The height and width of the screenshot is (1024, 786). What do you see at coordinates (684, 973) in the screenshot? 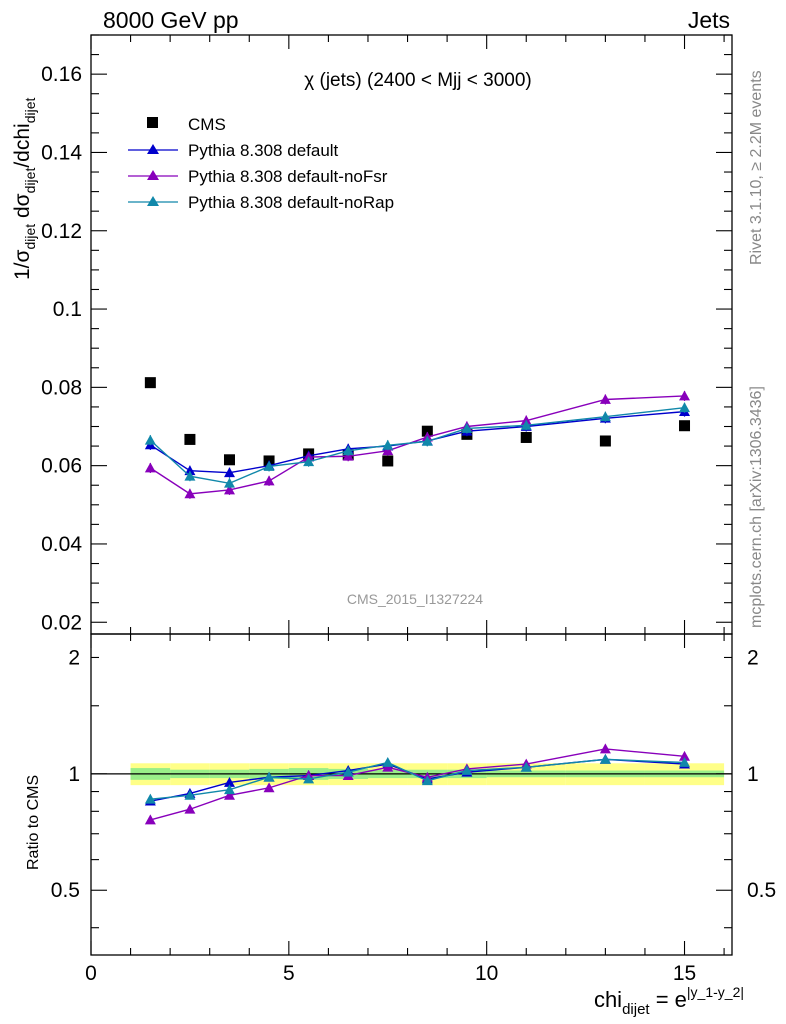
I see `x-tick-label: 15` at bounding box center [684, 973].